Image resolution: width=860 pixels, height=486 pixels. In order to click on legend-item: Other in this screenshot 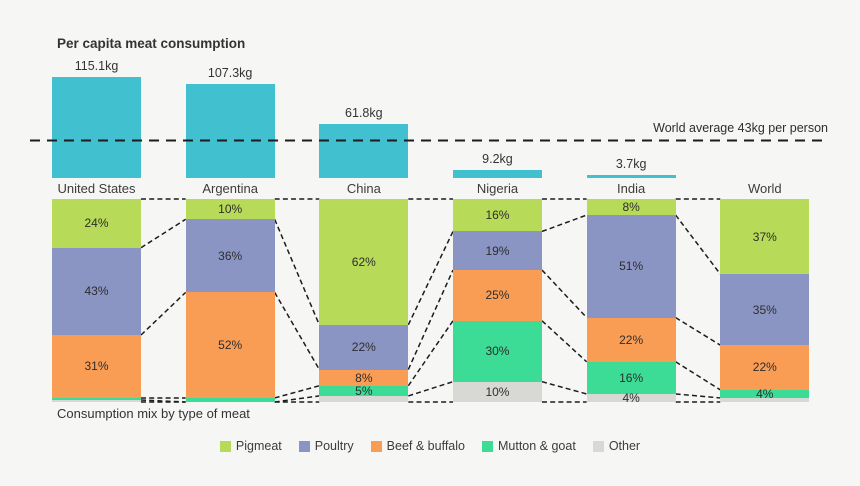, I will do `click(616, 446)`.